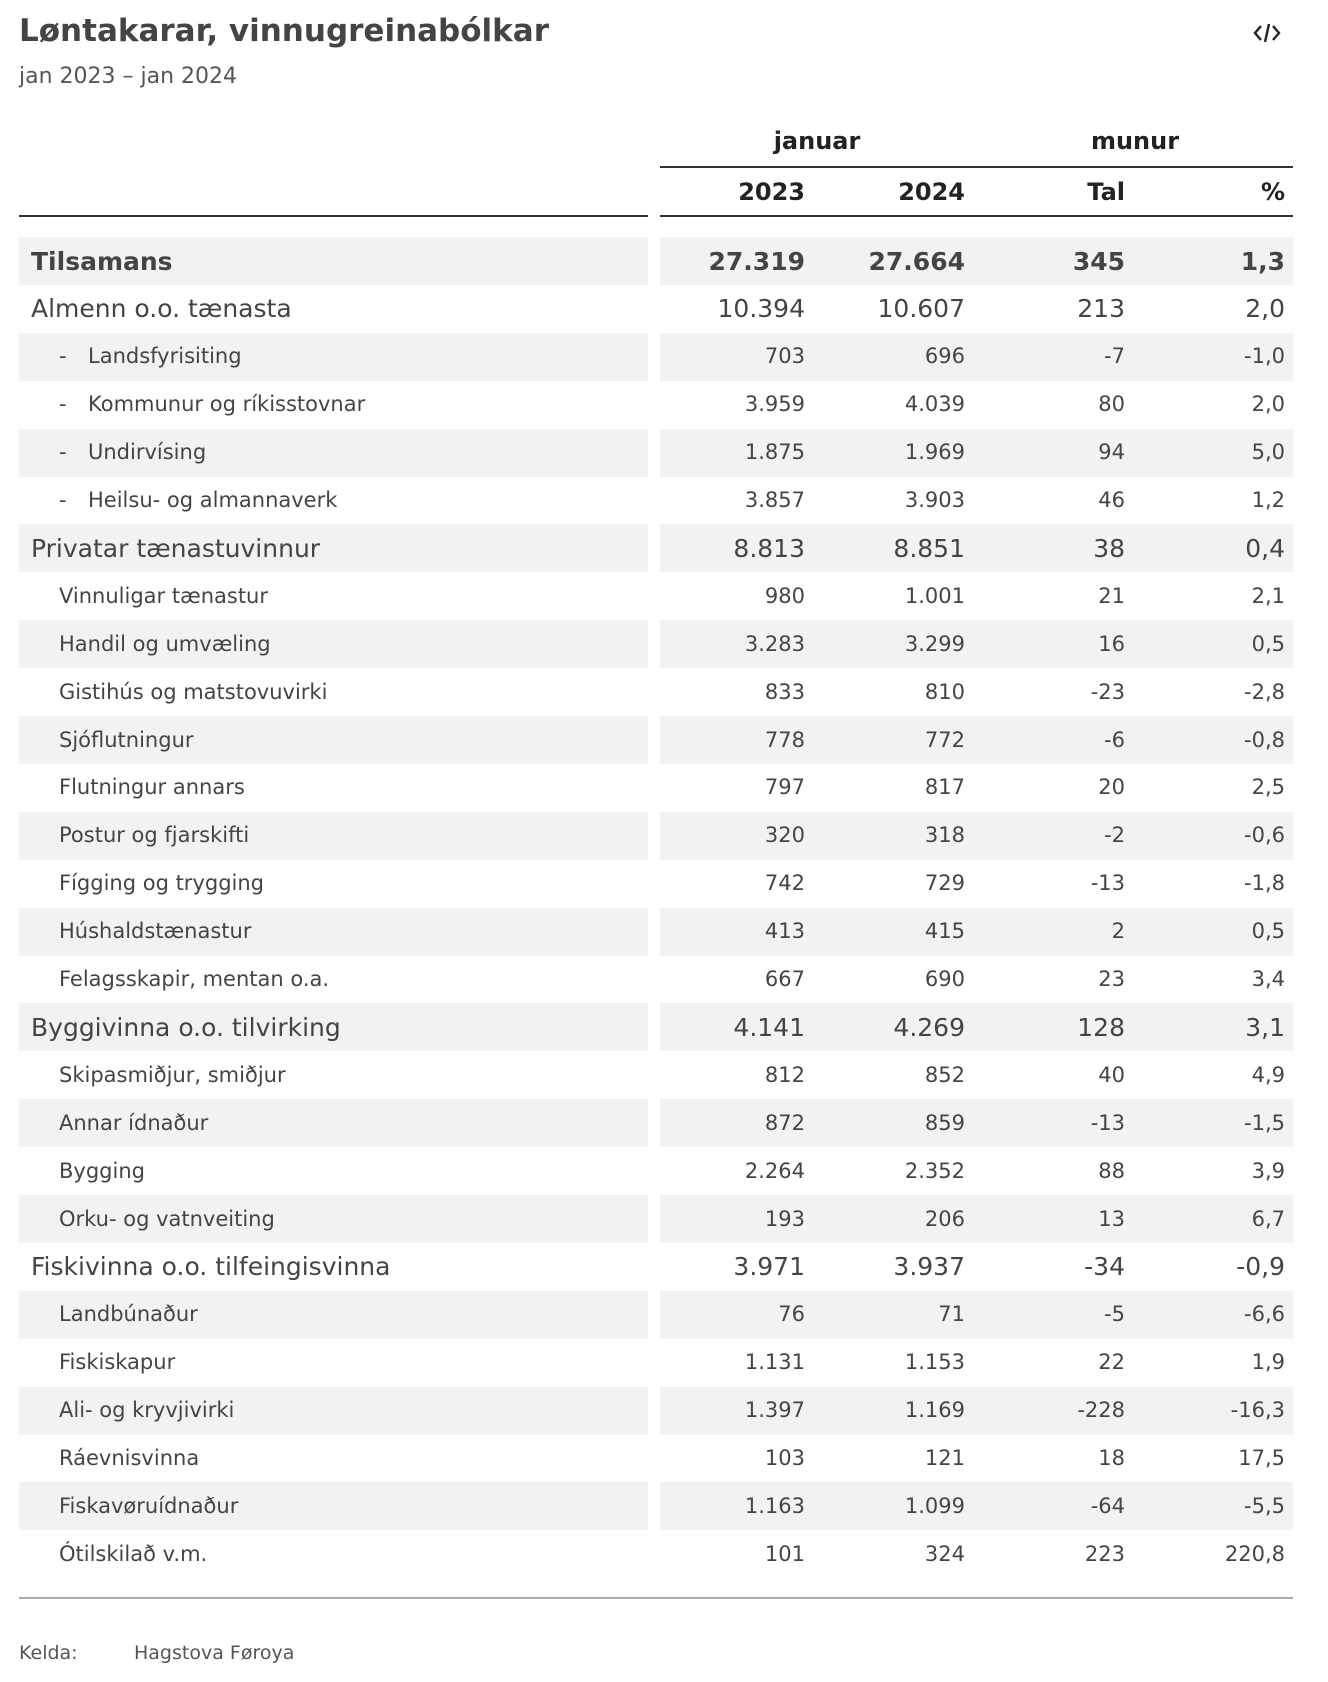 The width and height of the screenshot is (1328, 1682). I want to click on row-label: Felagsskapir, mentan o.a., so click(194, 979).